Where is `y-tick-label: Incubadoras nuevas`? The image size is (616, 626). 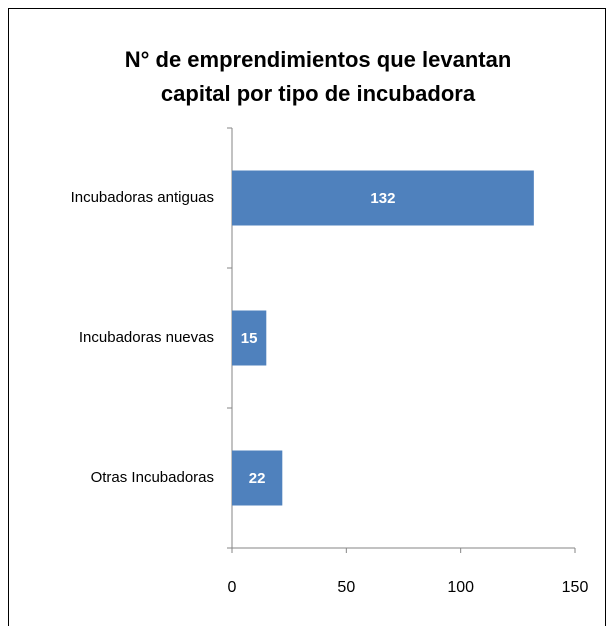
y-tick-label: Incubadoras nuevas is located at coordinates (146, 337).